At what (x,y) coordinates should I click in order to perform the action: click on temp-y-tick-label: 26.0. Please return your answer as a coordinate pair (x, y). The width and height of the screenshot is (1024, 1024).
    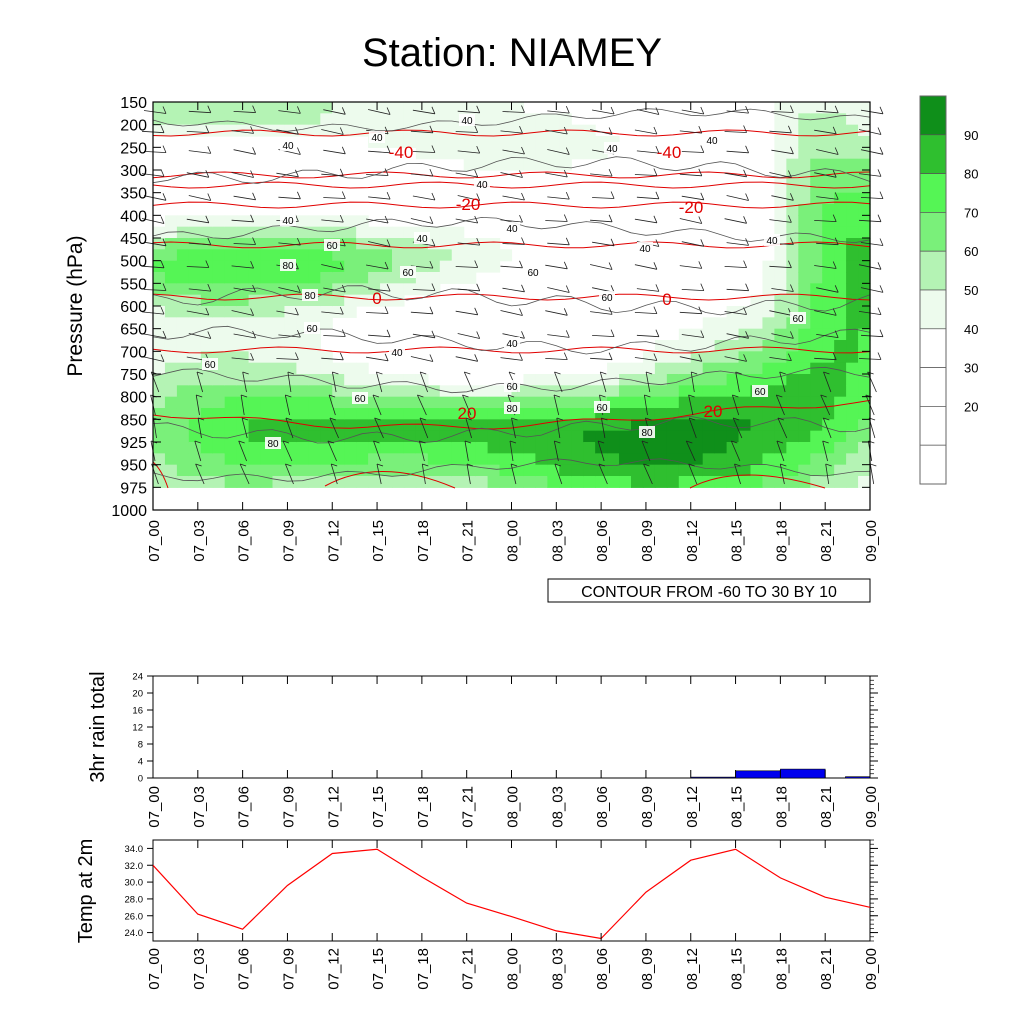
    Looking at the image, I should click on (134, 916).